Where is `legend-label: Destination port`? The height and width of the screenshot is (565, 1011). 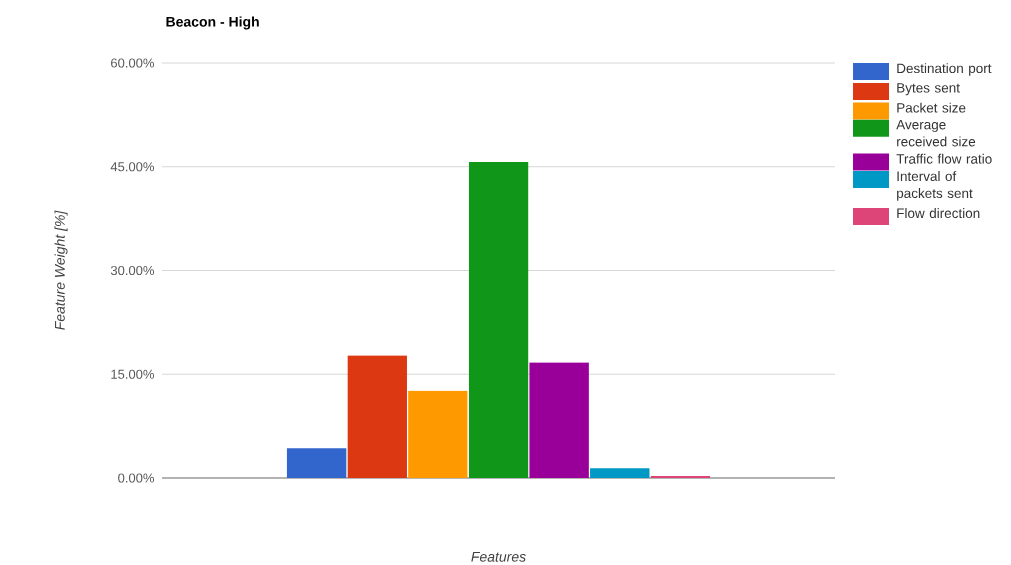
legend-label: Destination port is located at coordinates (944, 69).